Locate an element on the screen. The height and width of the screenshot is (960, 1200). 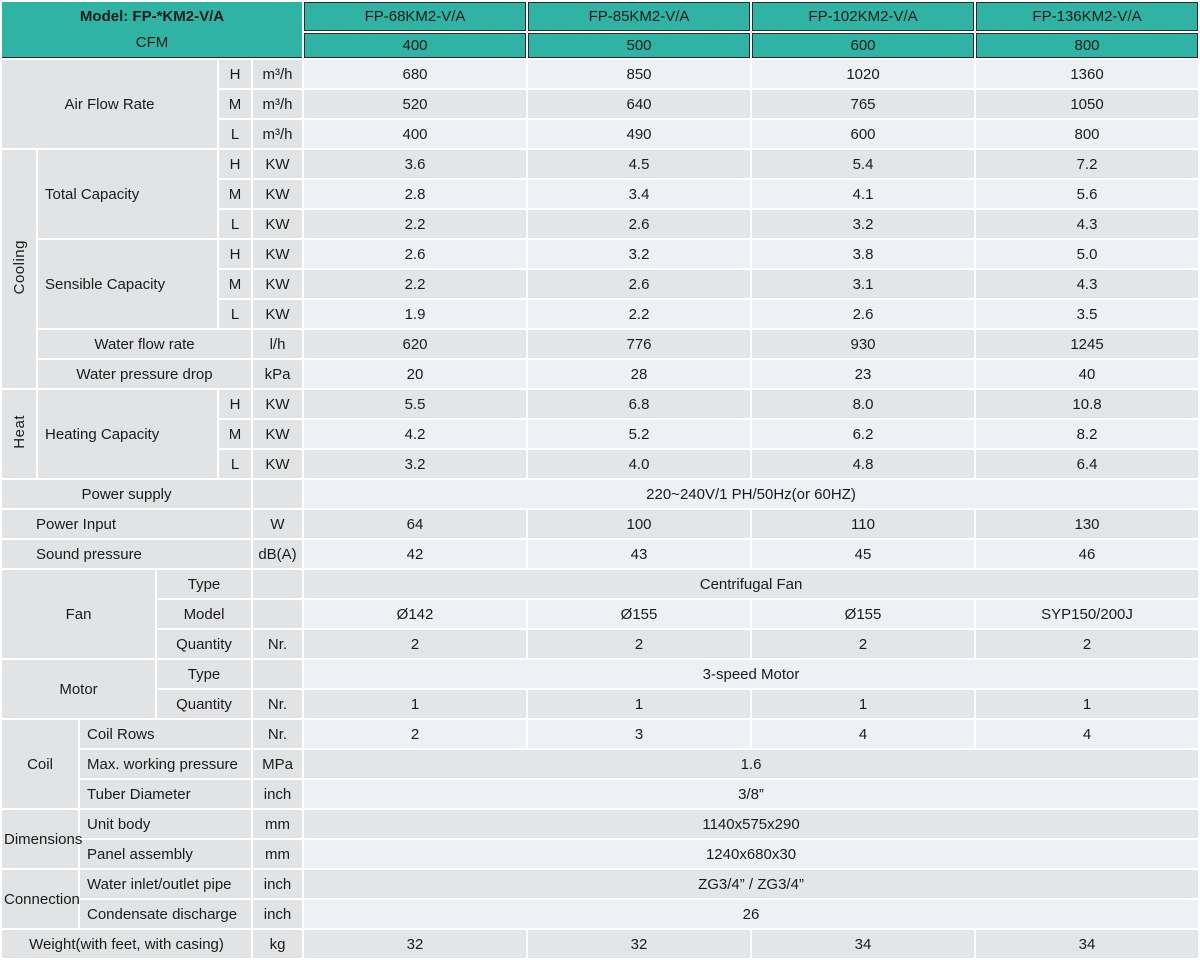
value-cell: 850 is located at coordinates (639, 74).